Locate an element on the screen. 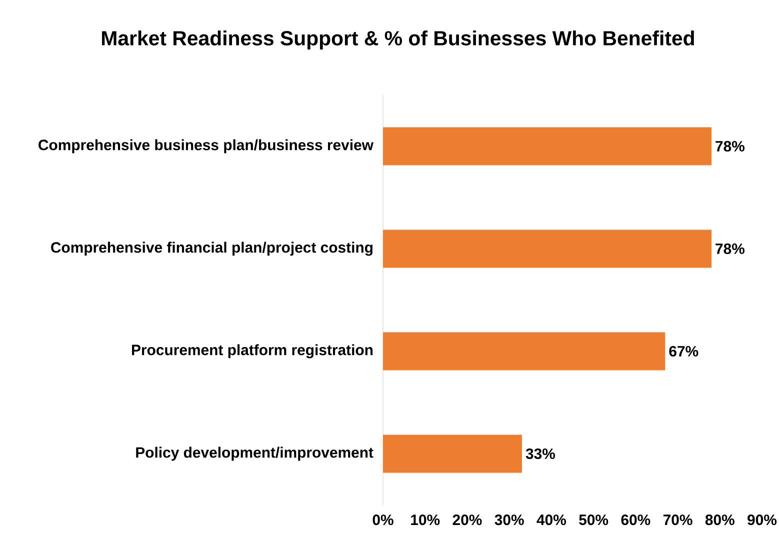 The height and width of the screenshot is (558, 779). x-tick-label: 80% is located at coordinates (719, 520).